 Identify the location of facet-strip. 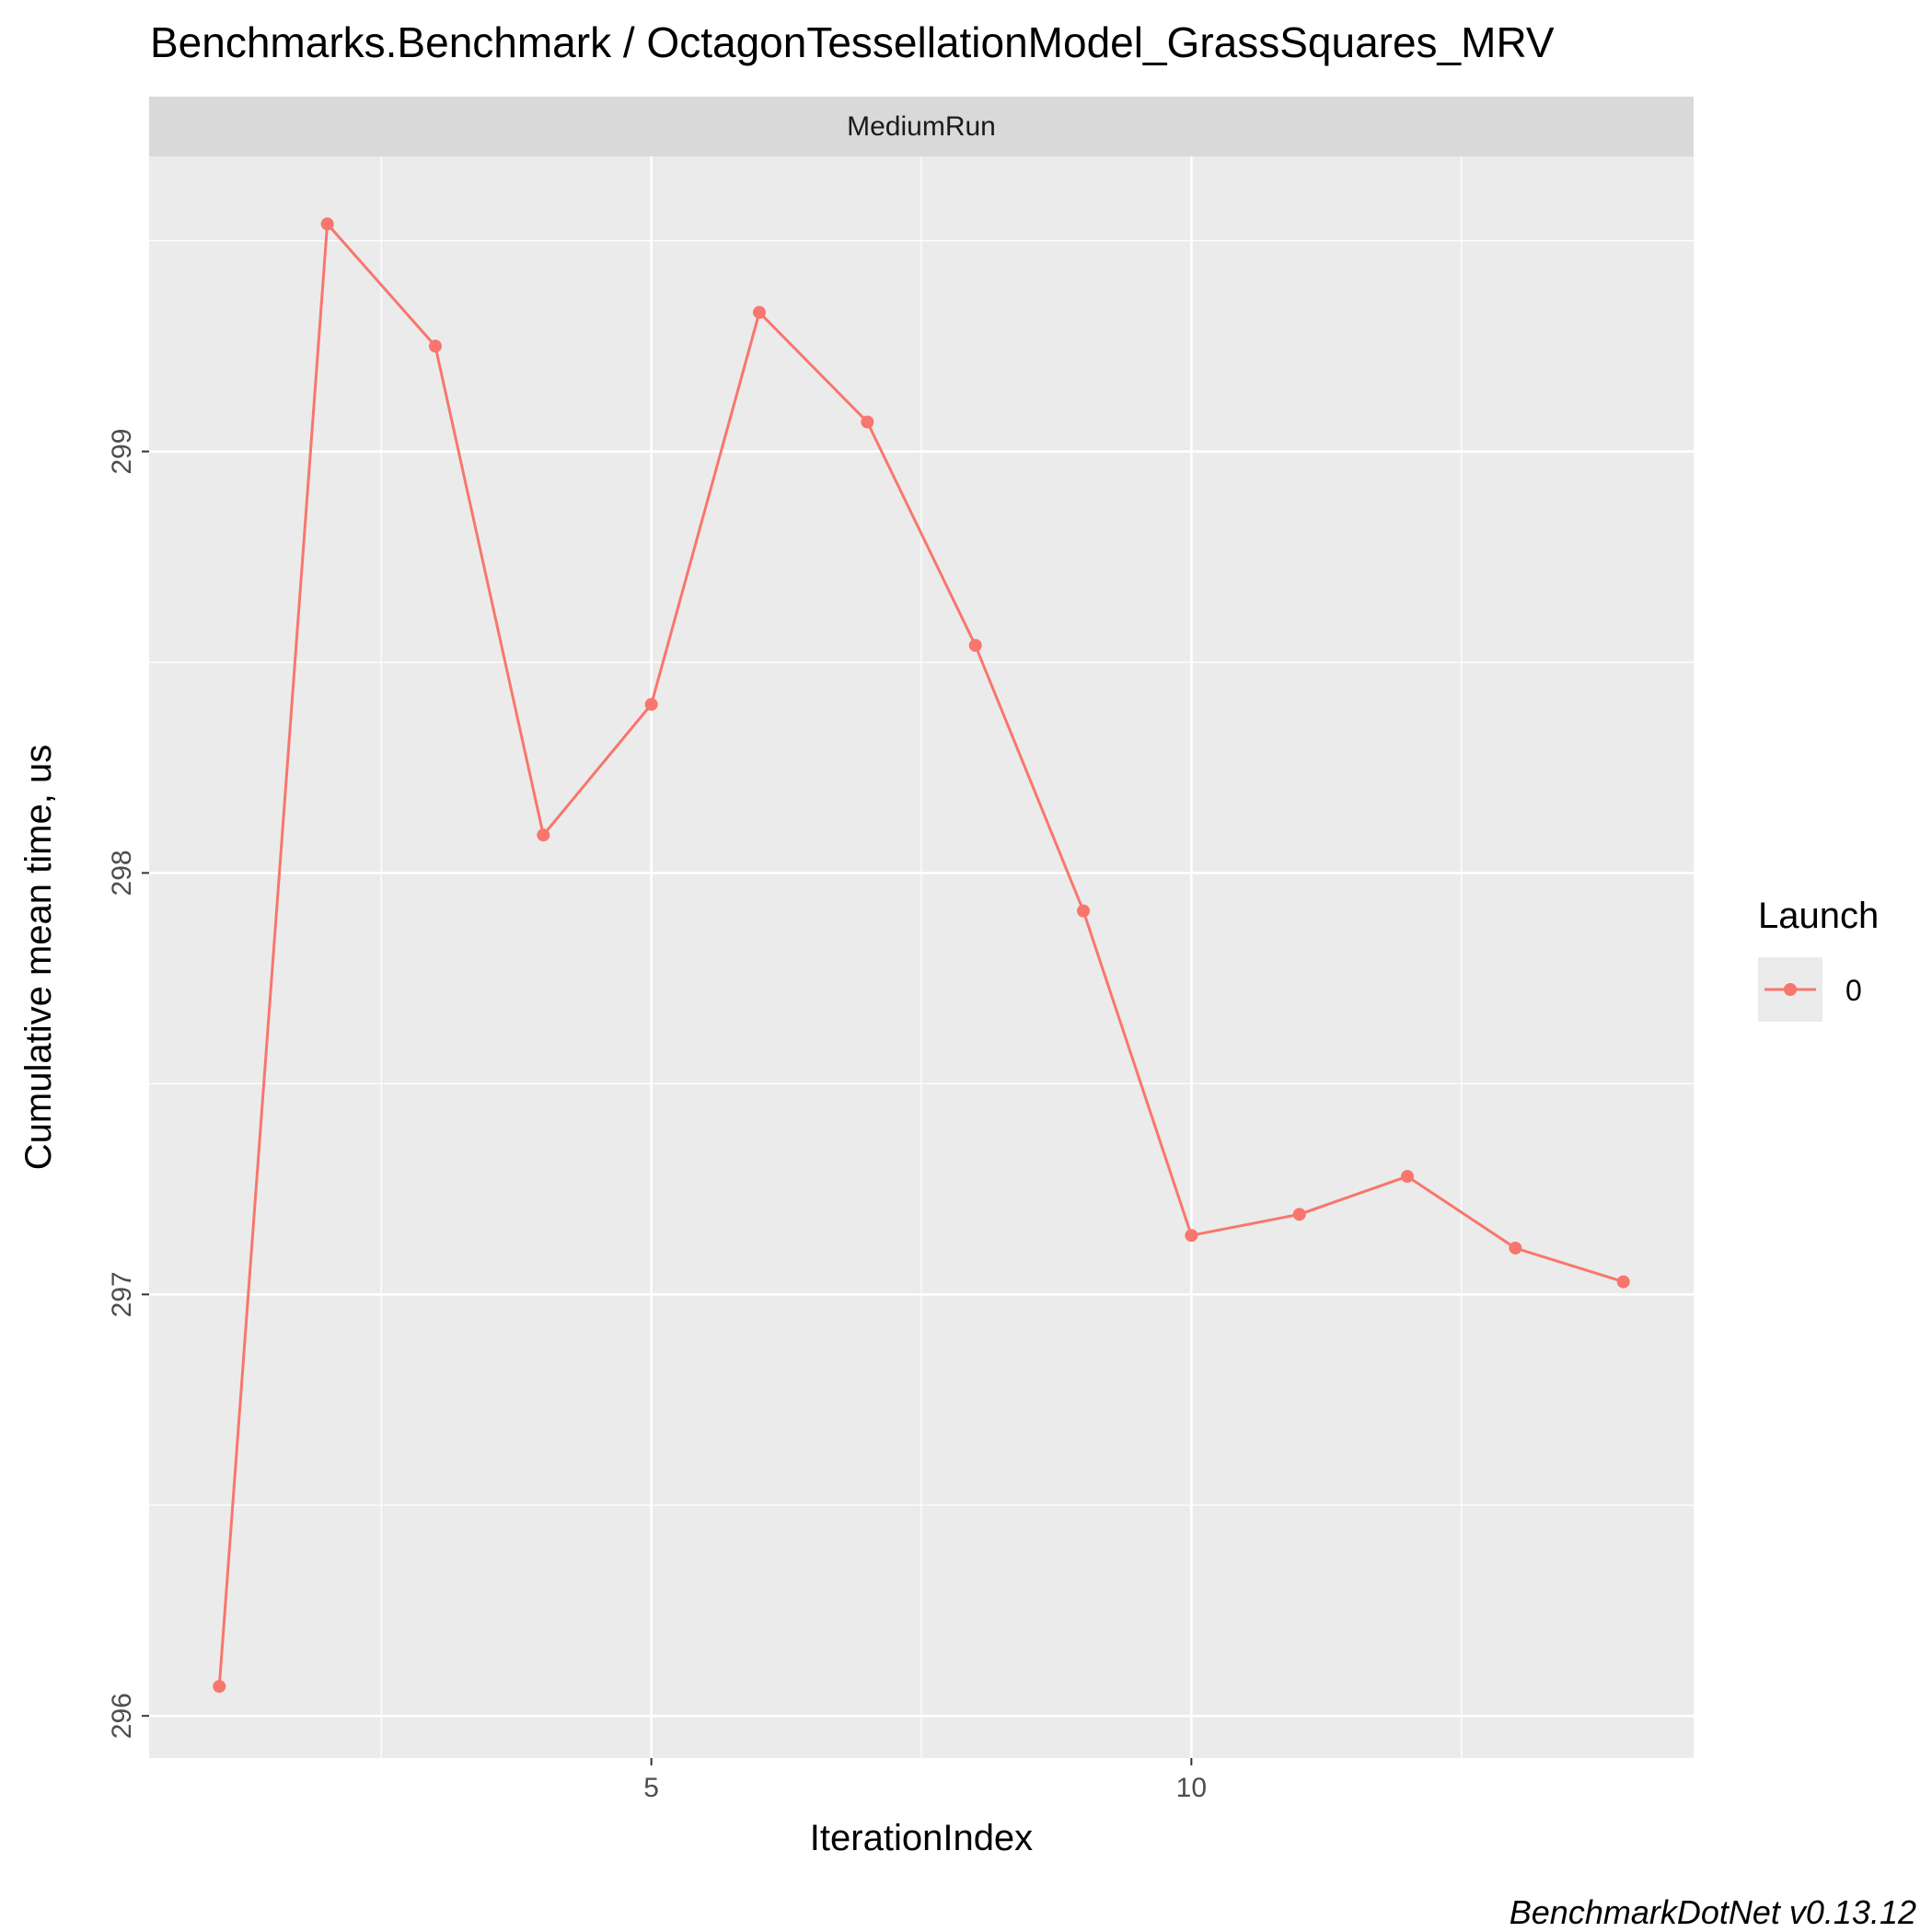
(922, 127).